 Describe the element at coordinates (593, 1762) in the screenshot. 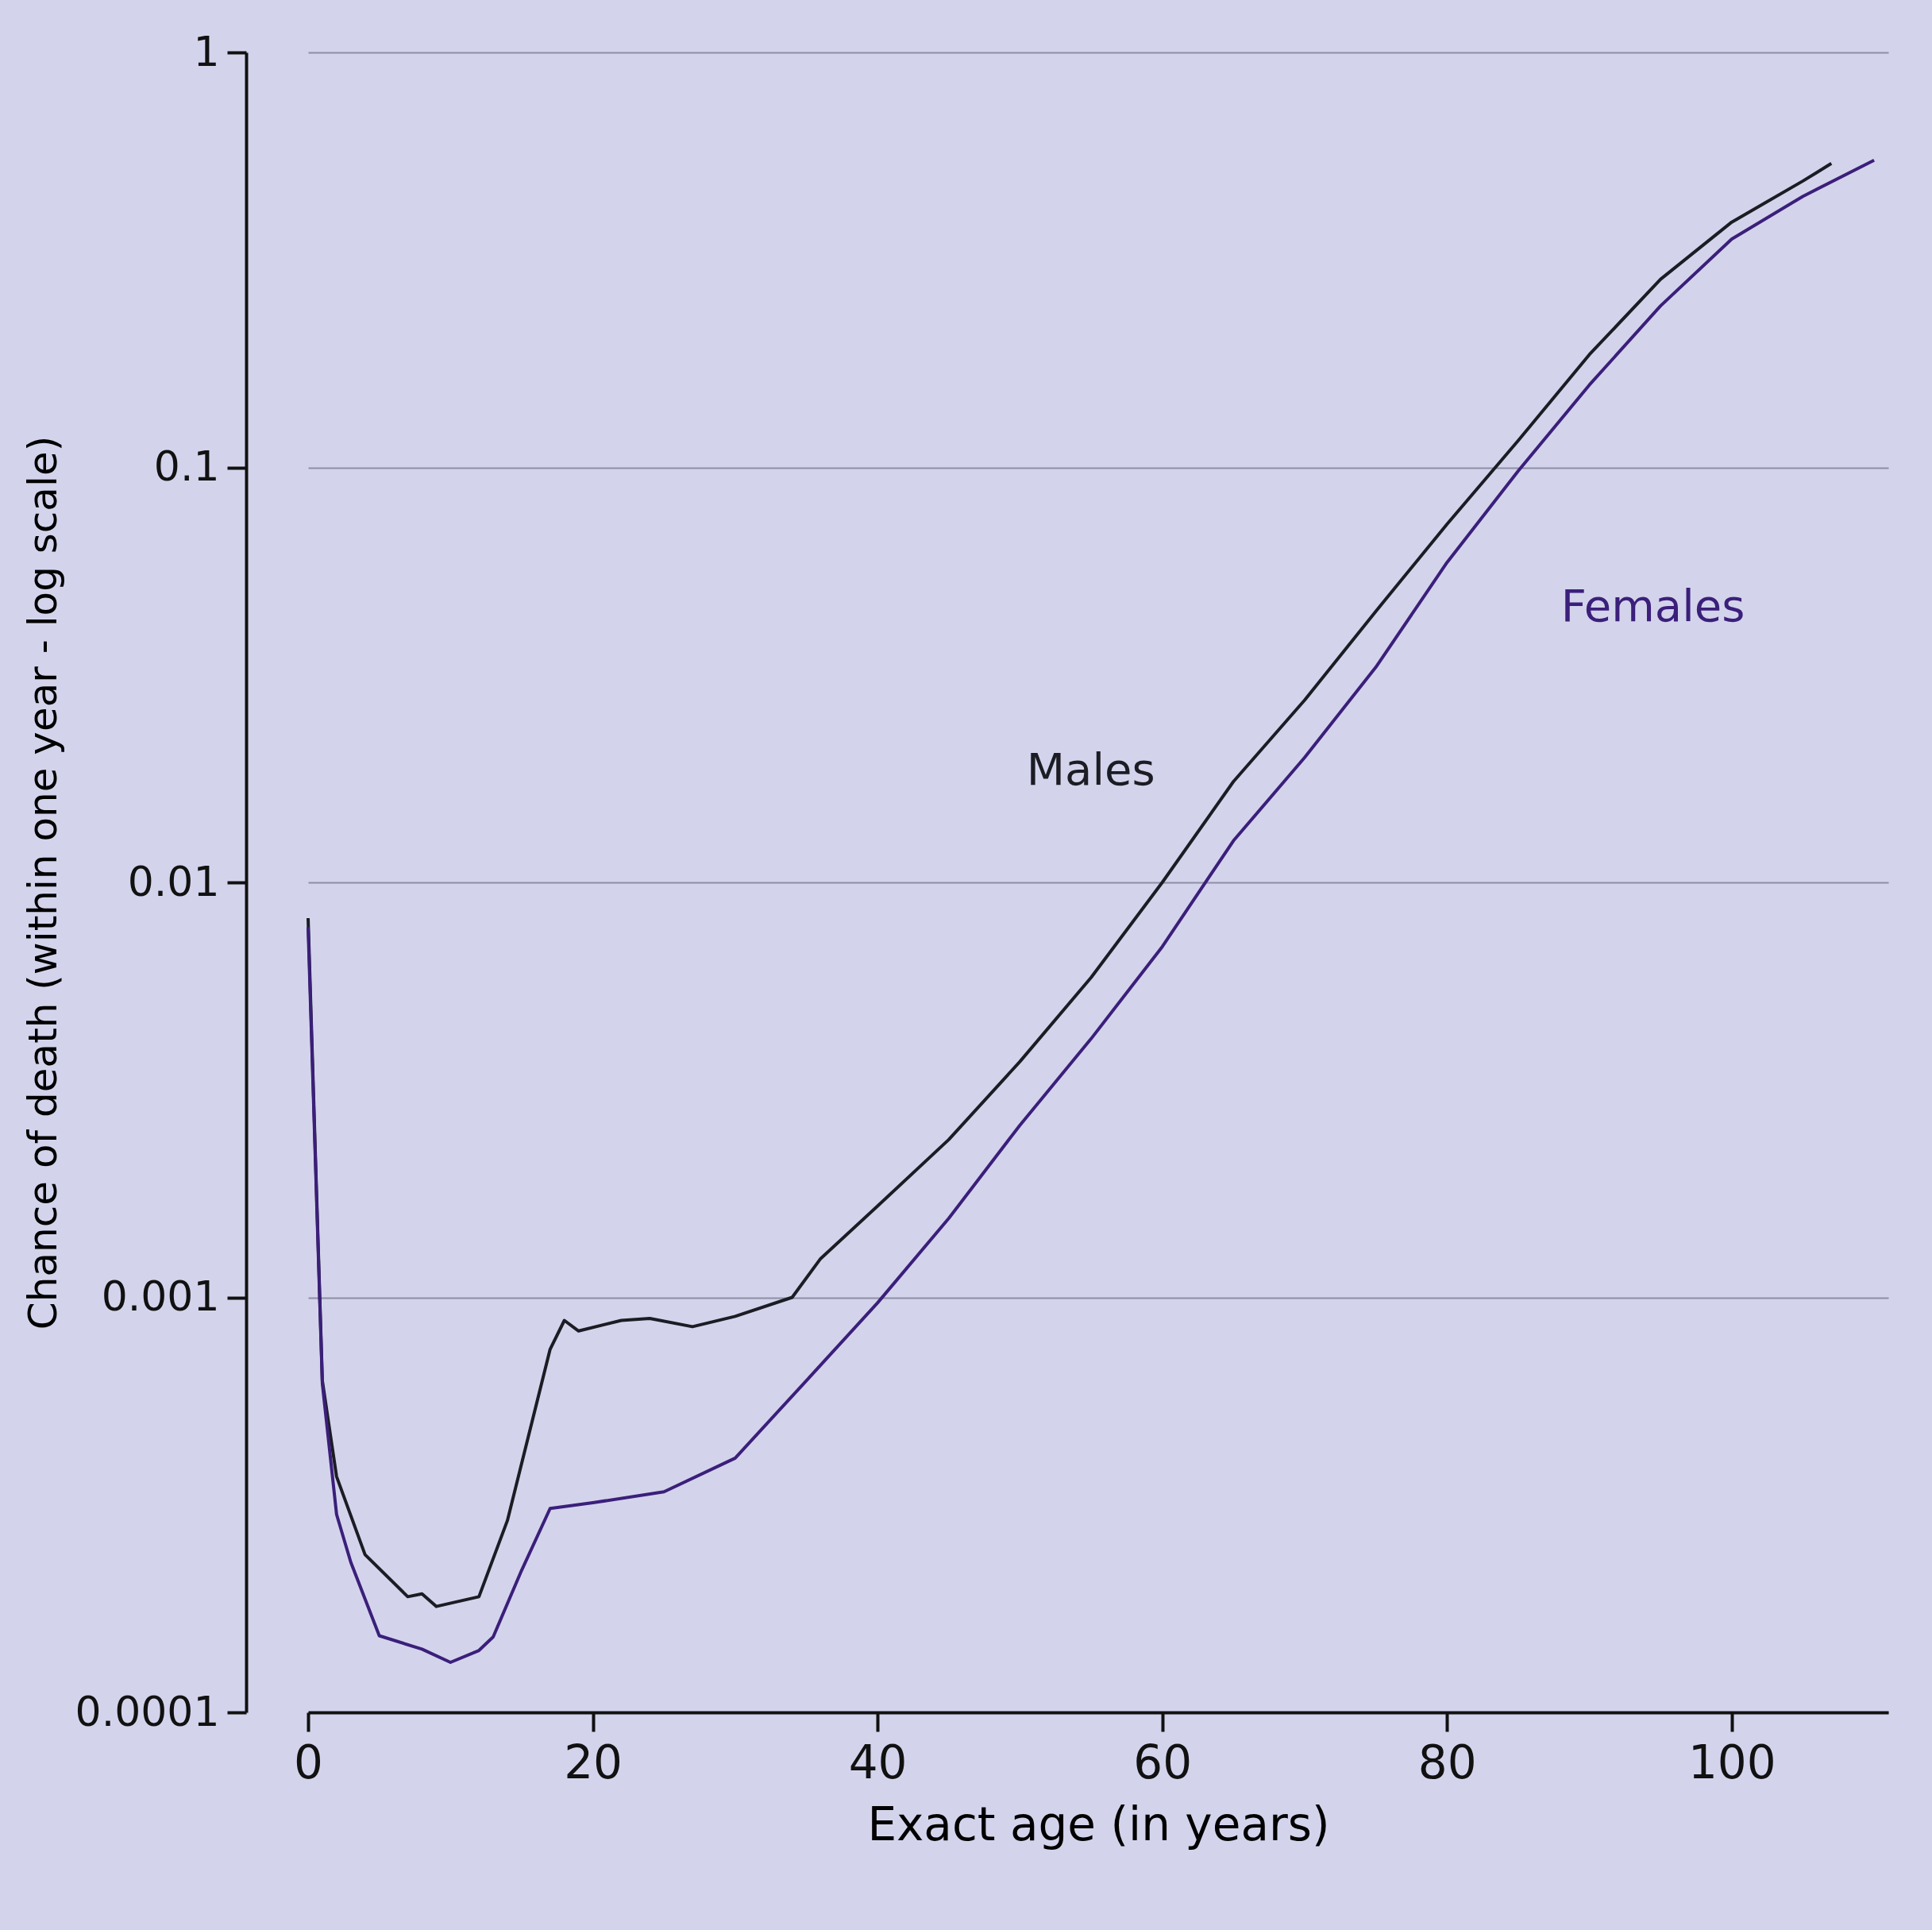

I see `x-tick-label: 20` at that location.